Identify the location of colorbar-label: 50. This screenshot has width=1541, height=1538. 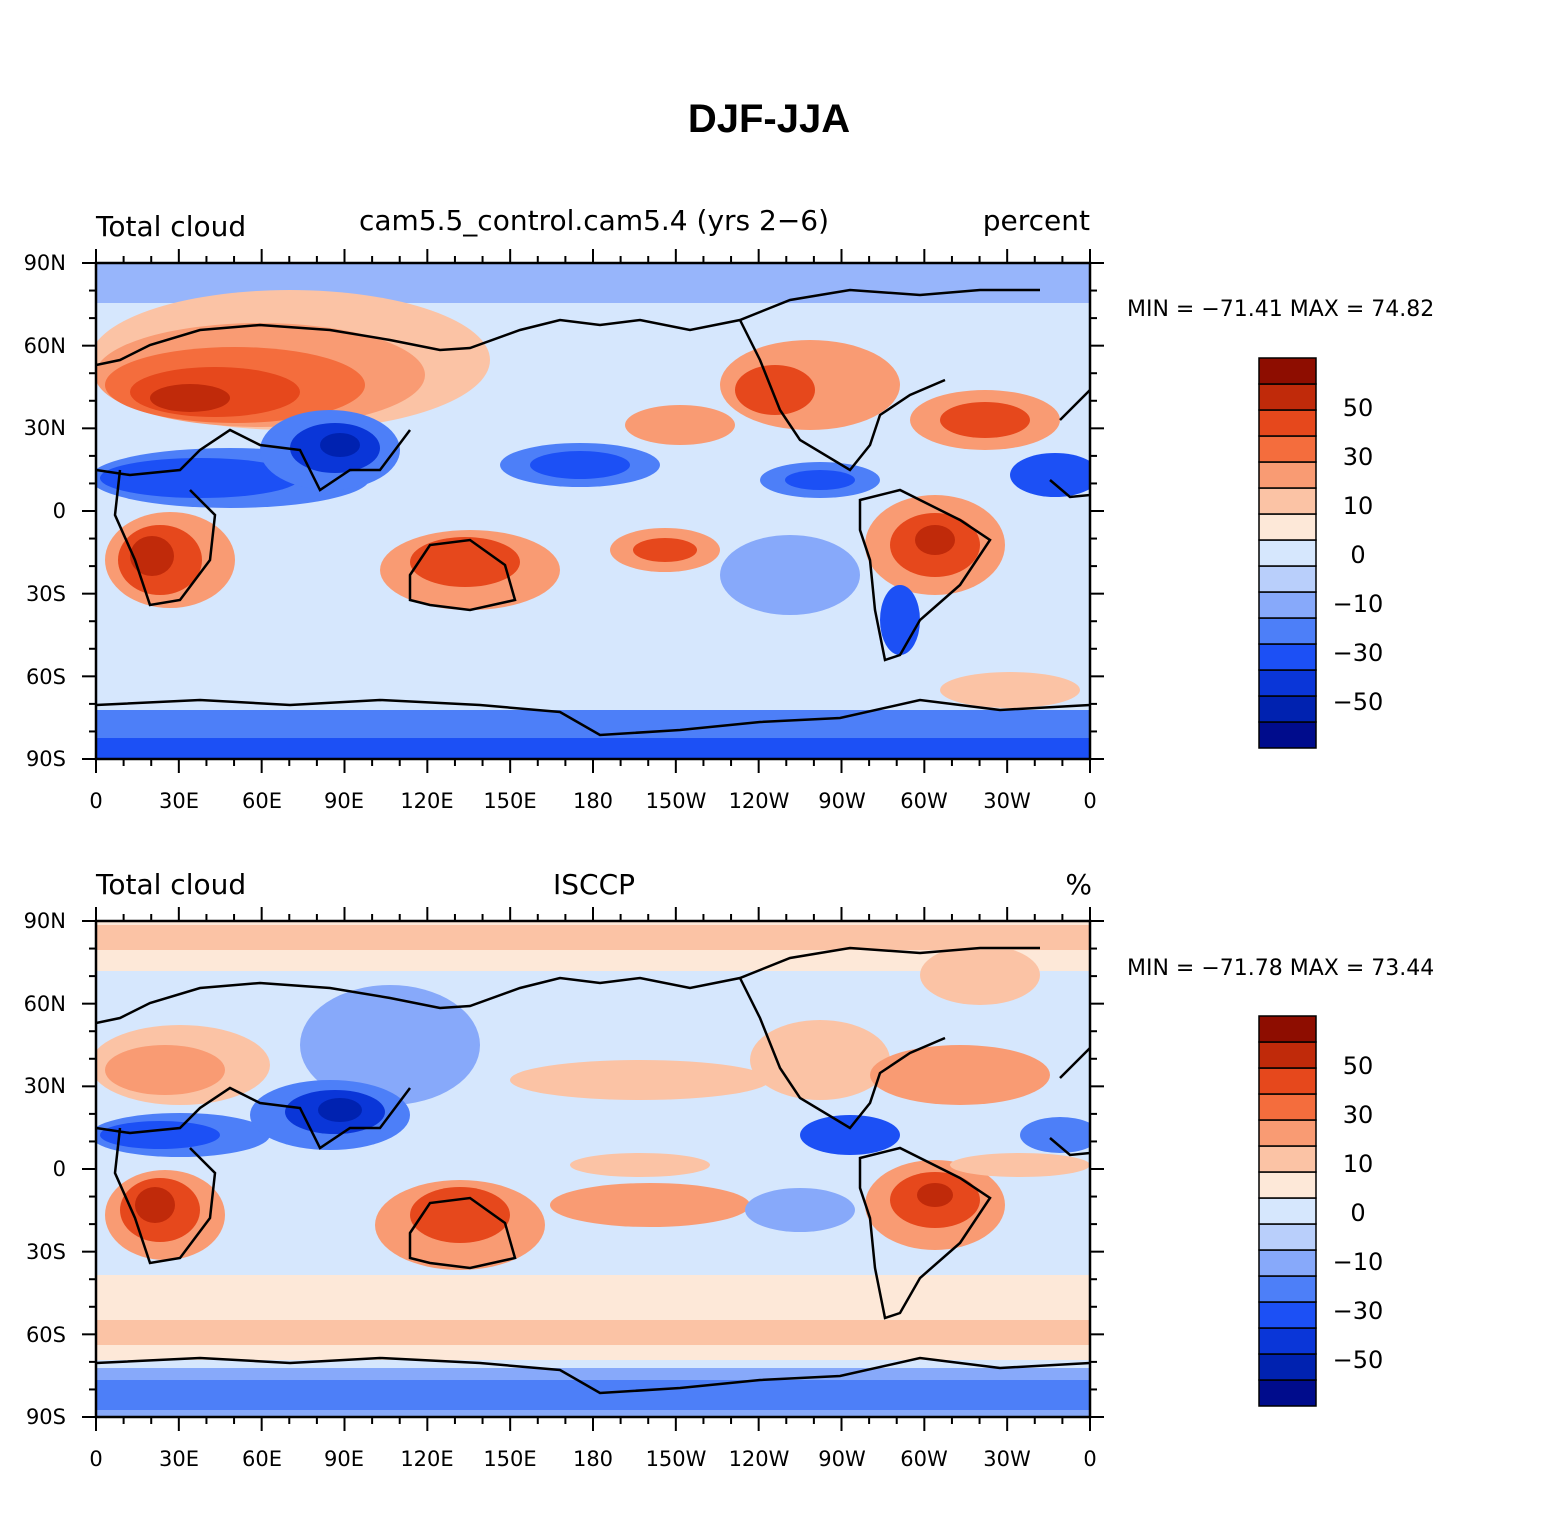
(1358, 1066).